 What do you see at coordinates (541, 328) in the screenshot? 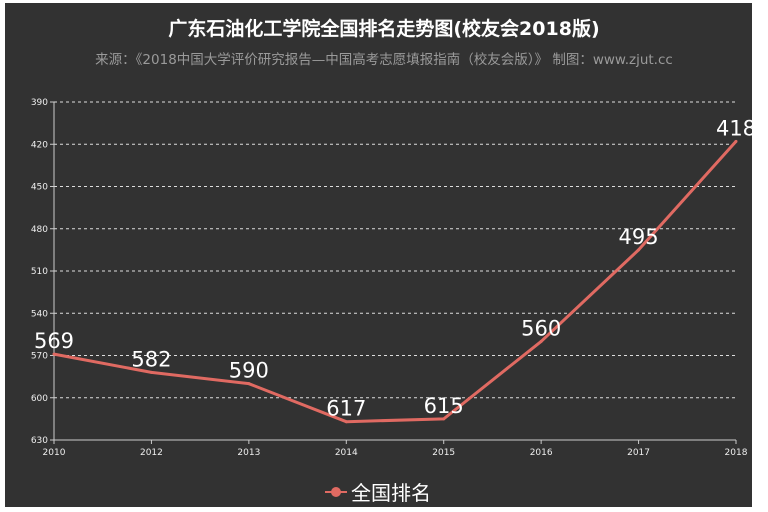
I see `data-label: 560` at bounding box center [541, 328].